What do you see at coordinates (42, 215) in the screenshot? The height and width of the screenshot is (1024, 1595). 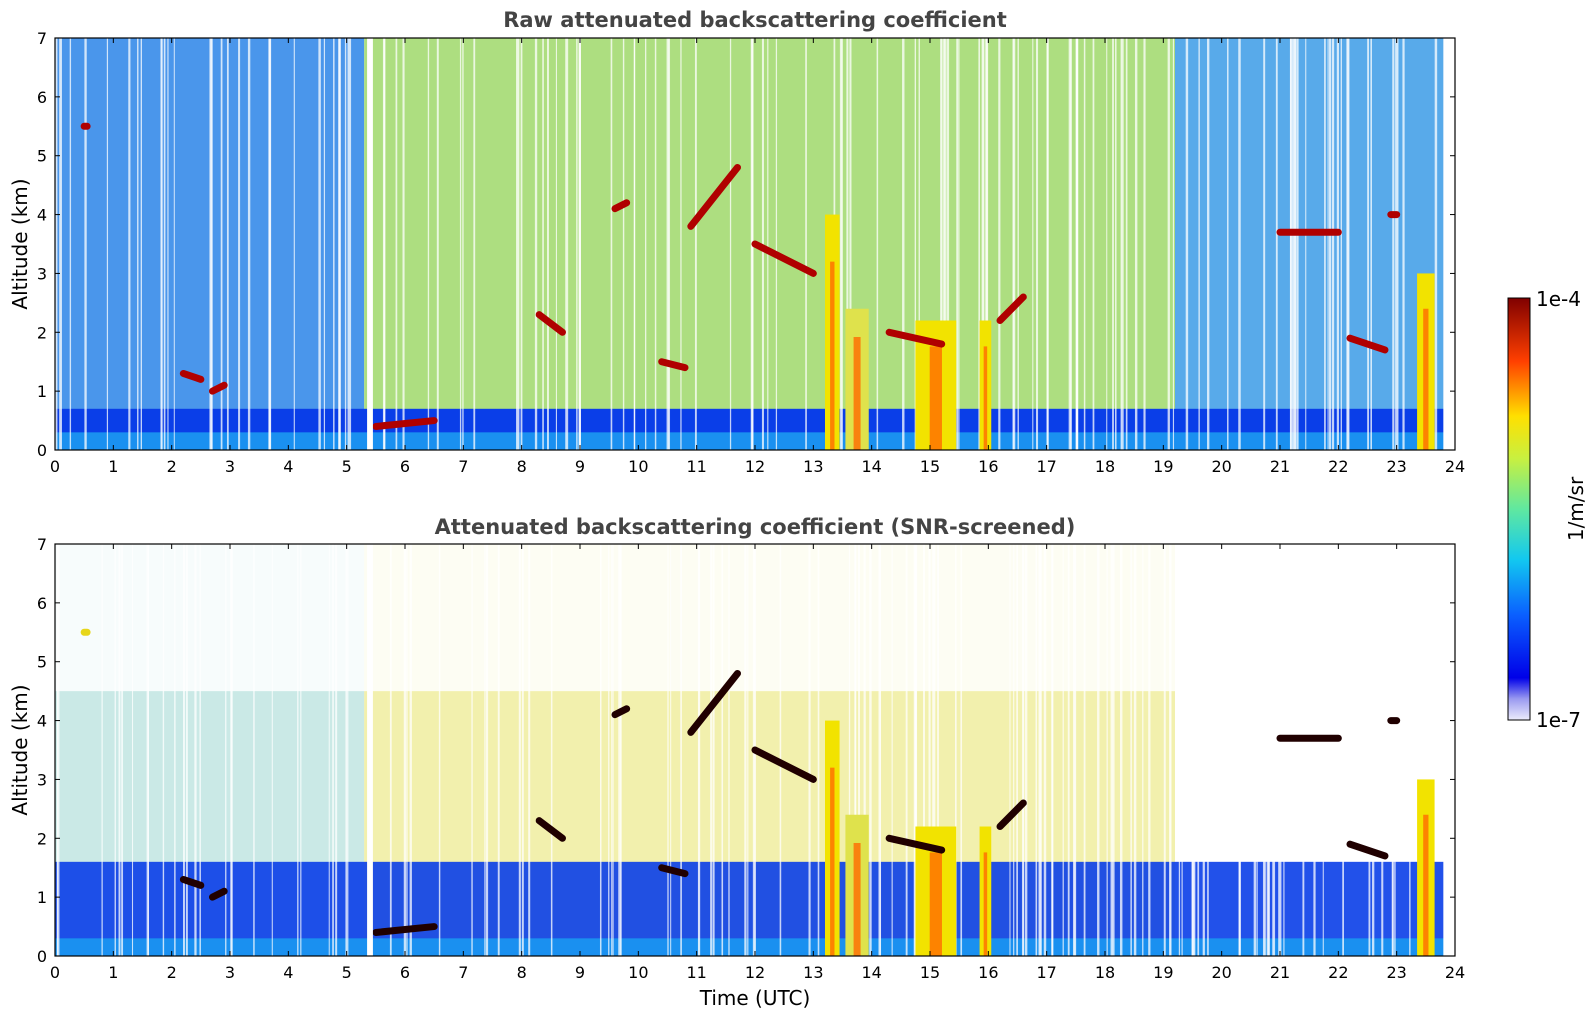 I see `y-tick-label: 4` at bounding box center [42, 215].